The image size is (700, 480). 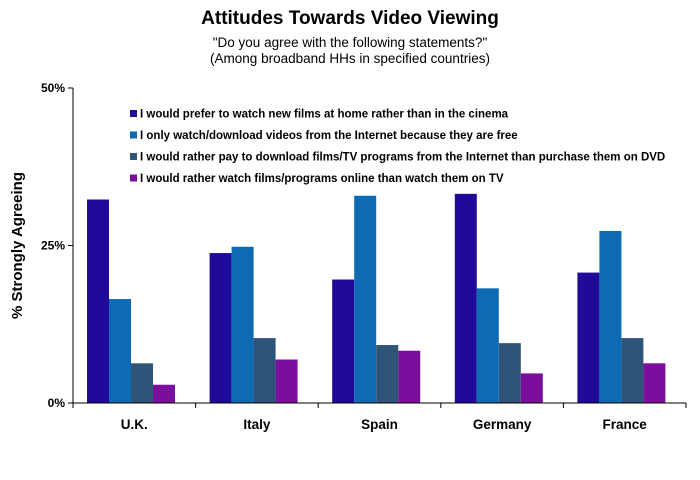 I want to click on x-category-label: U.K., so click(x=134, y=424).